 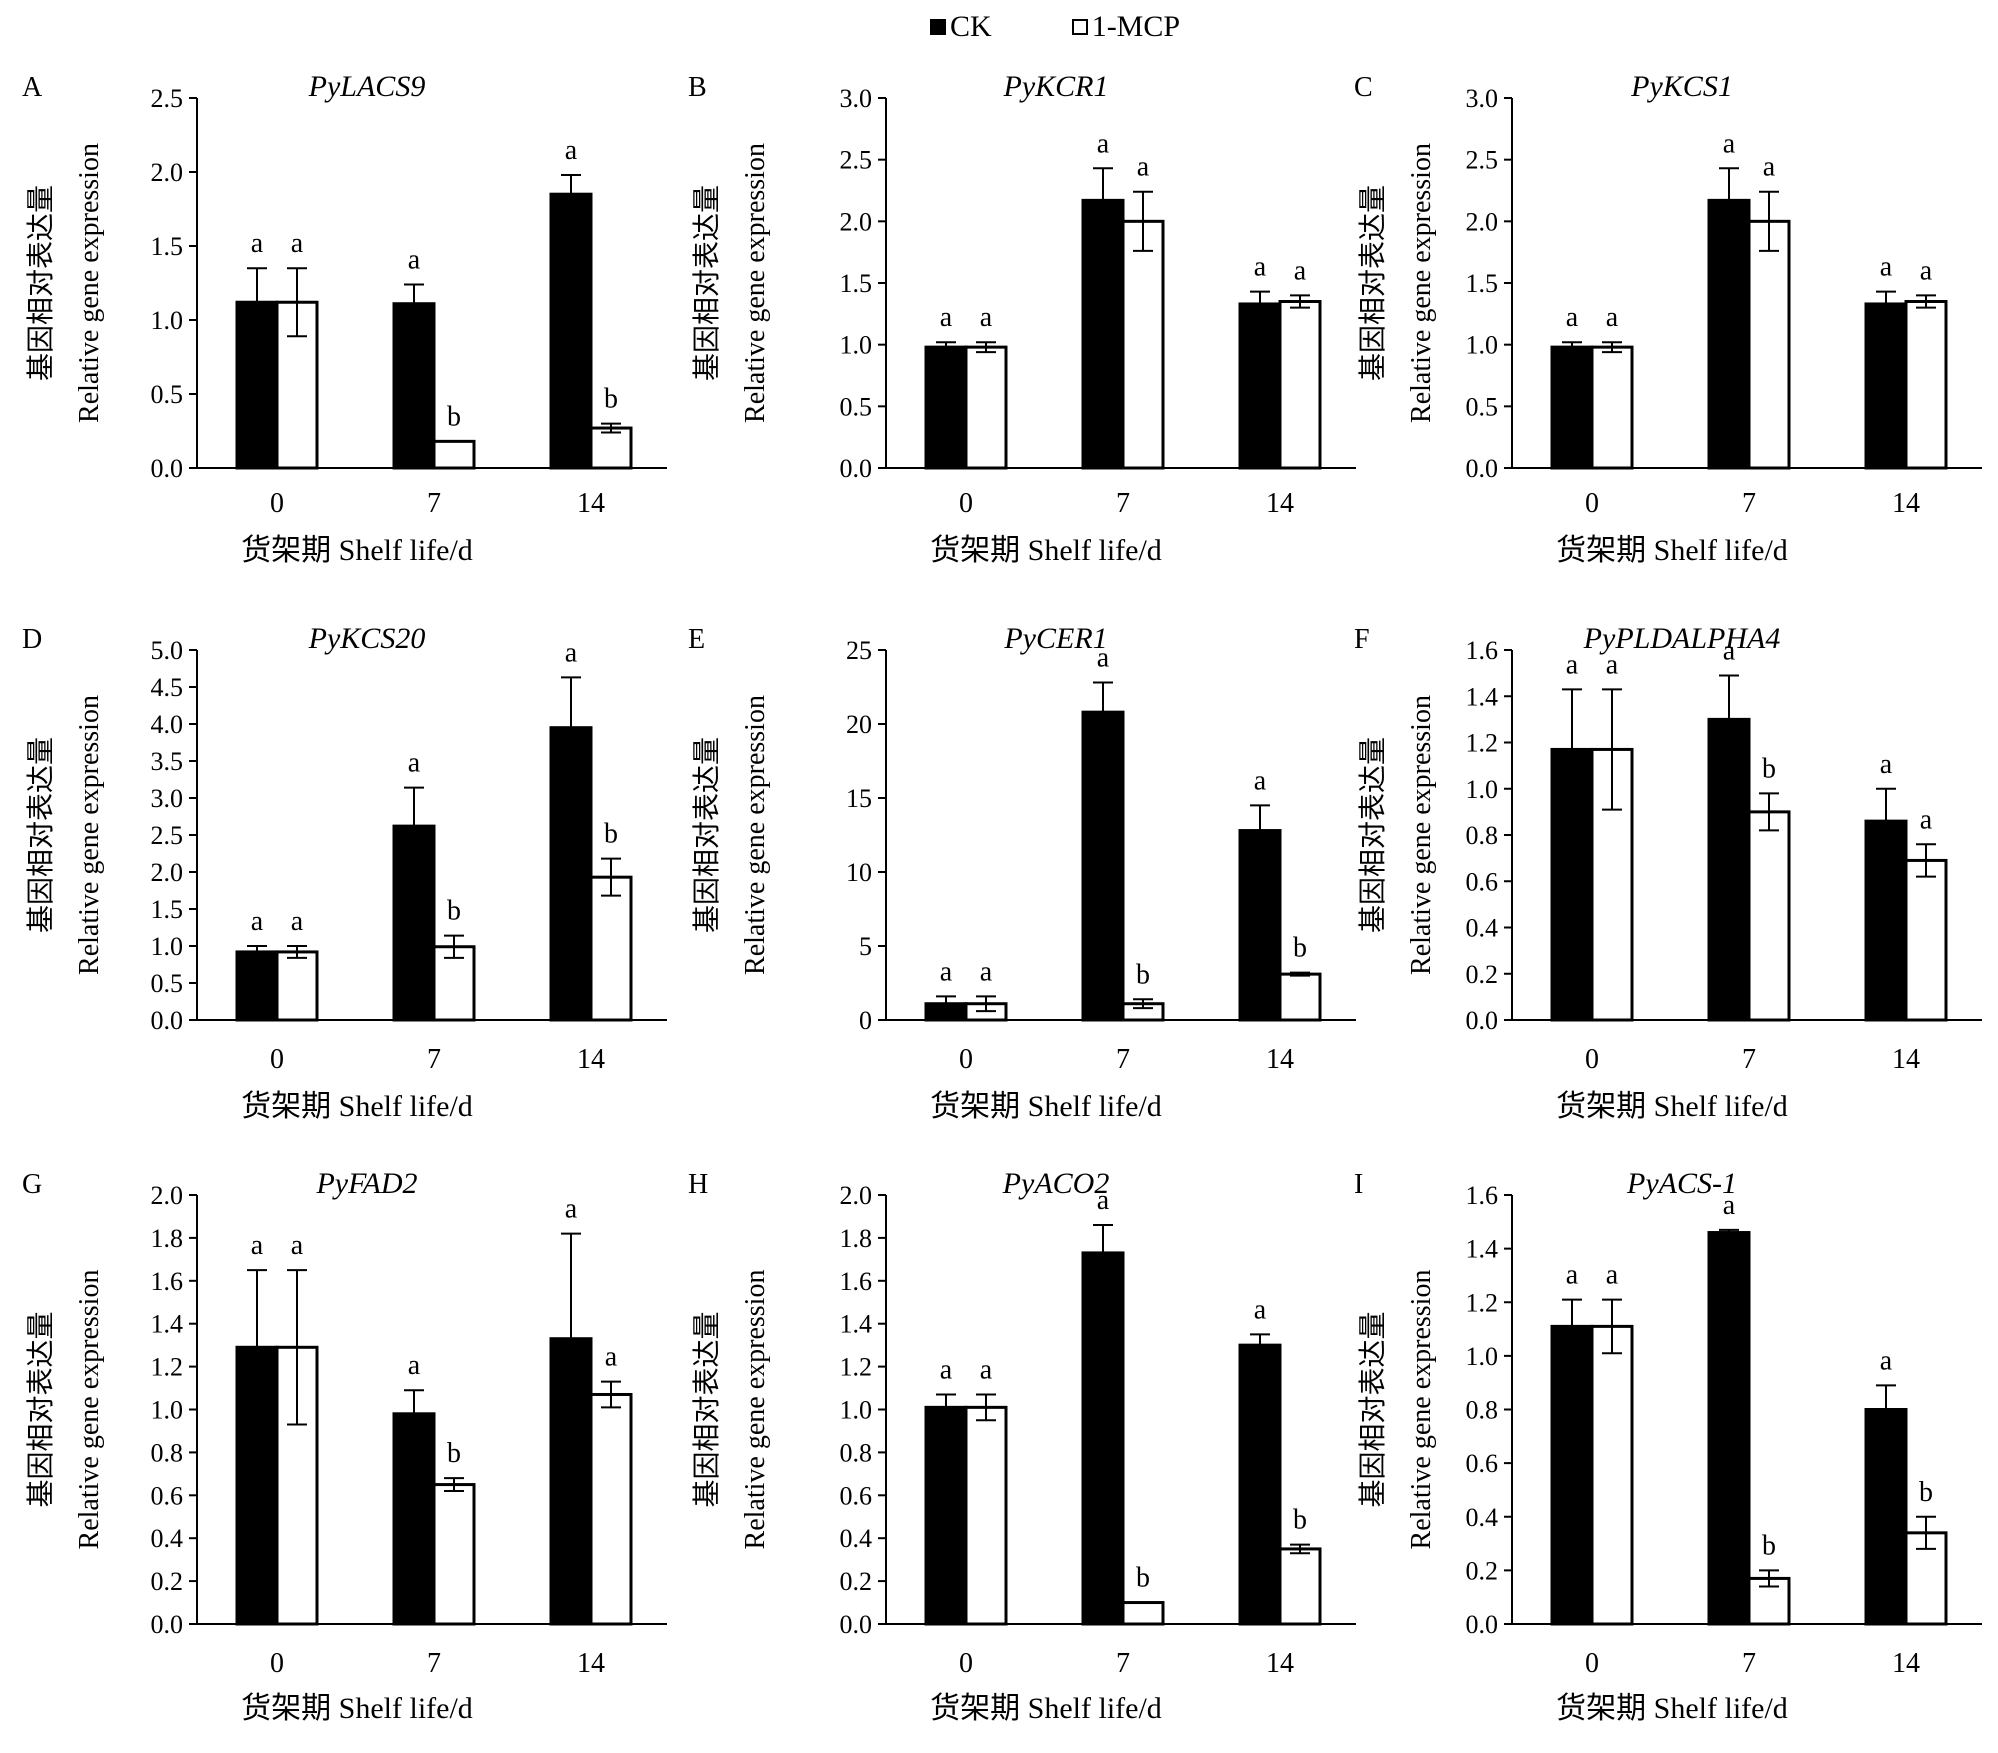 What do you see at coordinates (167, 983) in the screenshot?
I see `y-tick-label: 0.5` at bounding box center [167, 983].